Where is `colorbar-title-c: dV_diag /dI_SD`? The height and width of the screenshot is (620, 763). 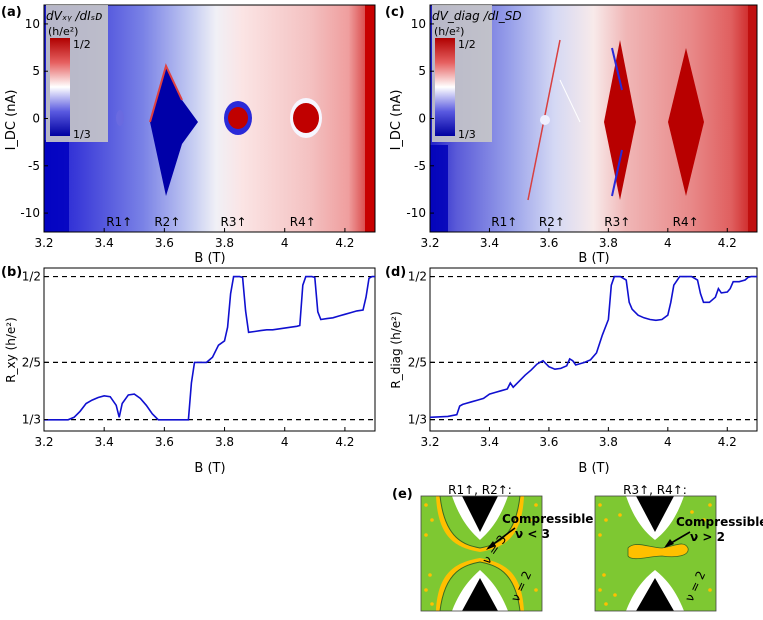 colorbar-title-c: dV_diag /dI_SD is located at coordinates (477, 16).